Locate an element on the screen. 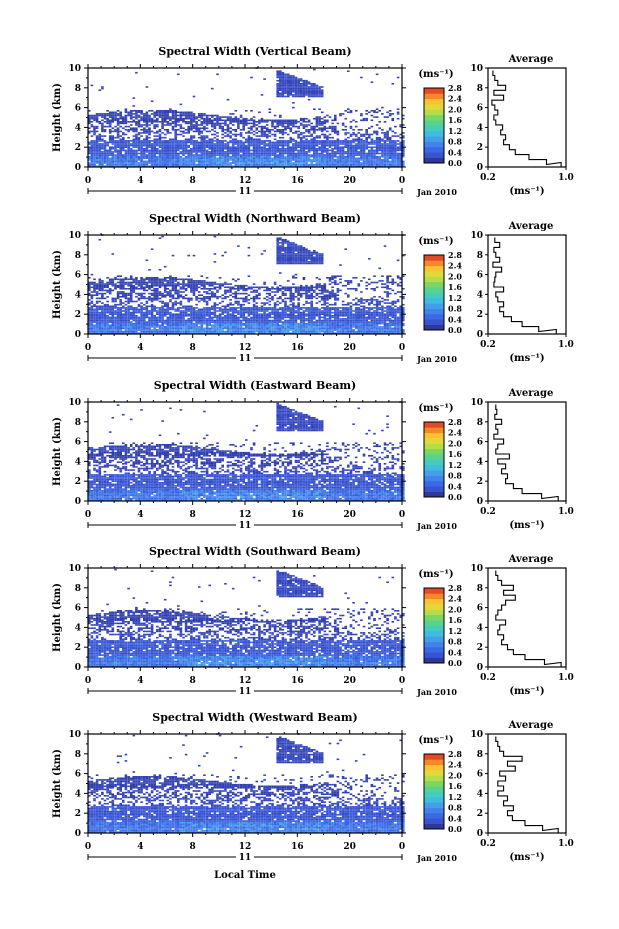  heatmap-cells is located at coordinates (246, 284).